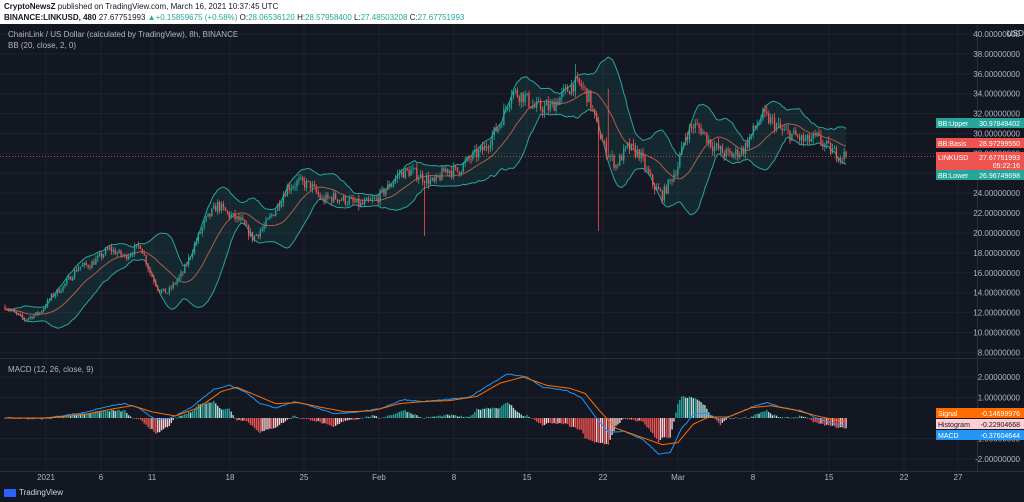 This screenshot has width=1024, height=502. What do you see at coordinates (996, 273) in the screenshot?
I see `price-tick-label: 16.00000000` at bounding box center [996, 273].